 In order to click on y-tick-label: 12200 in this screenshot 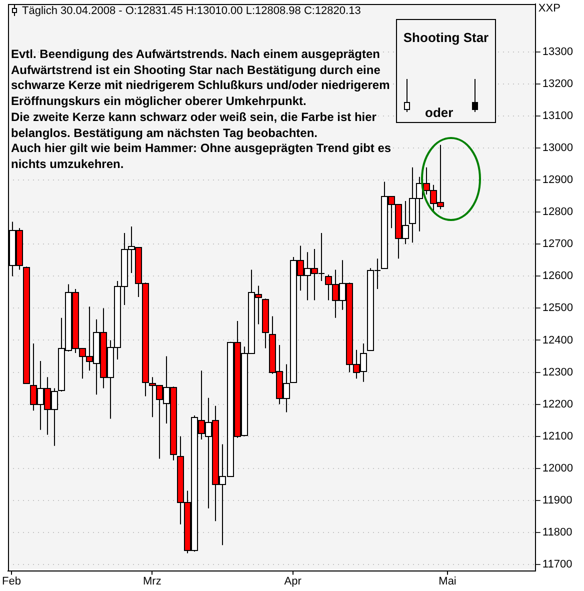, I will do `click(558, 404)`.